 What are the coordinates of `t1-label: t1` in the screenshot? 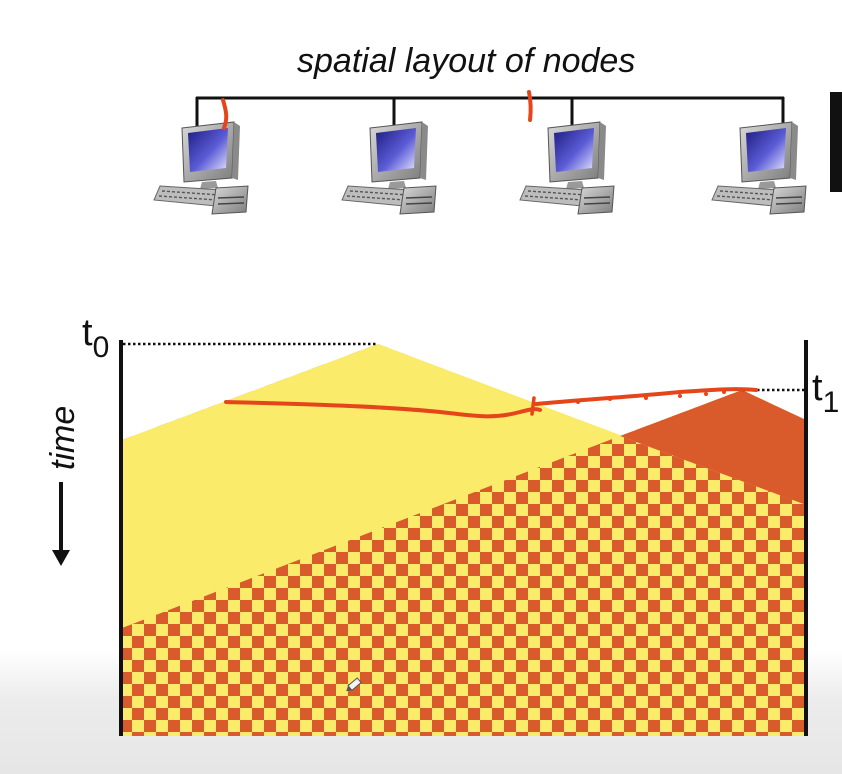 It's located at (825, 393).